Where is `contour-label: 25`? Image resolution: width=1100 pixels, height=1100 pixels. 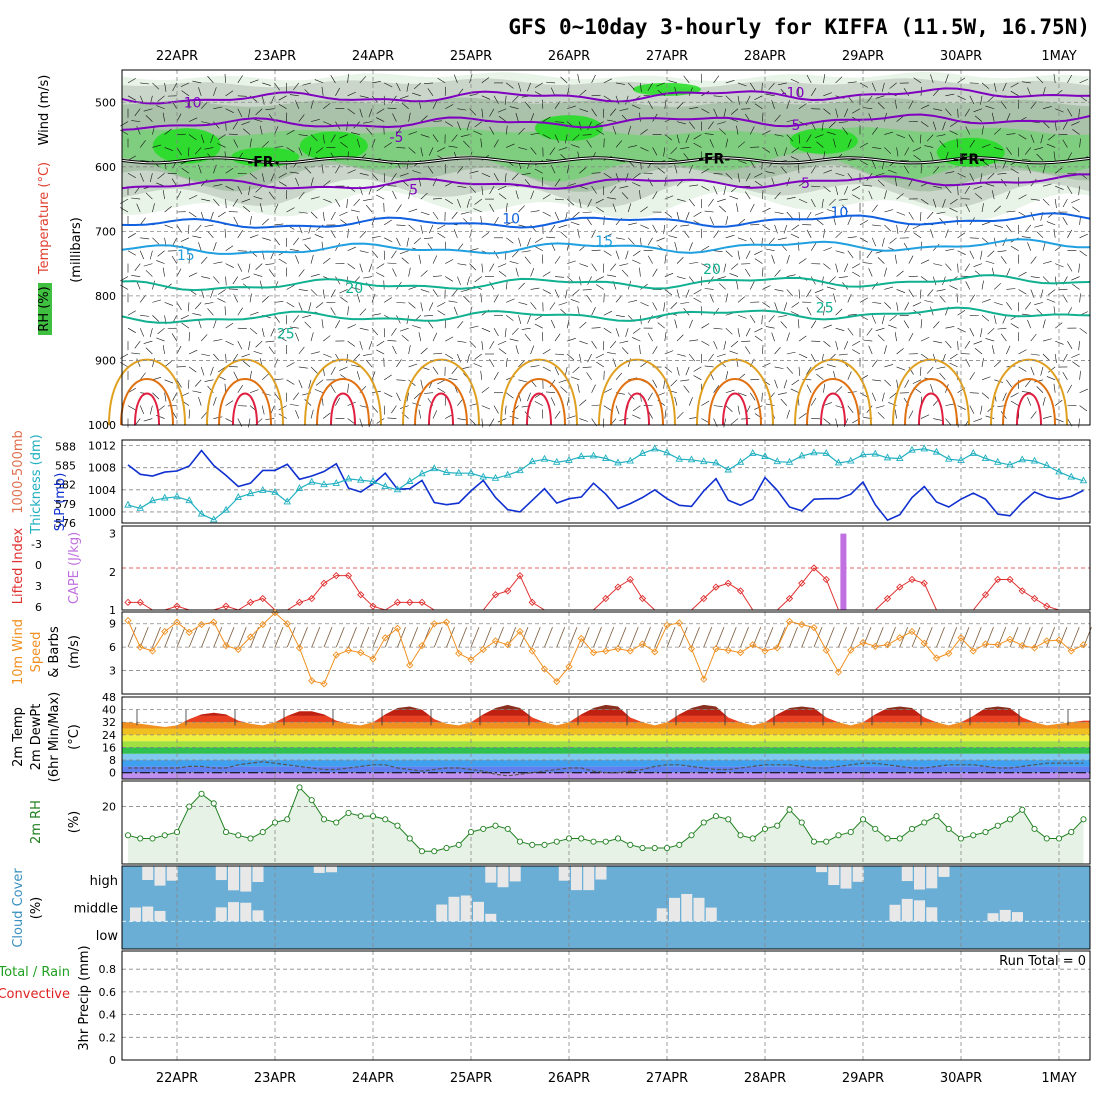 contour-label: 25 is located at coordinates (825, 309).